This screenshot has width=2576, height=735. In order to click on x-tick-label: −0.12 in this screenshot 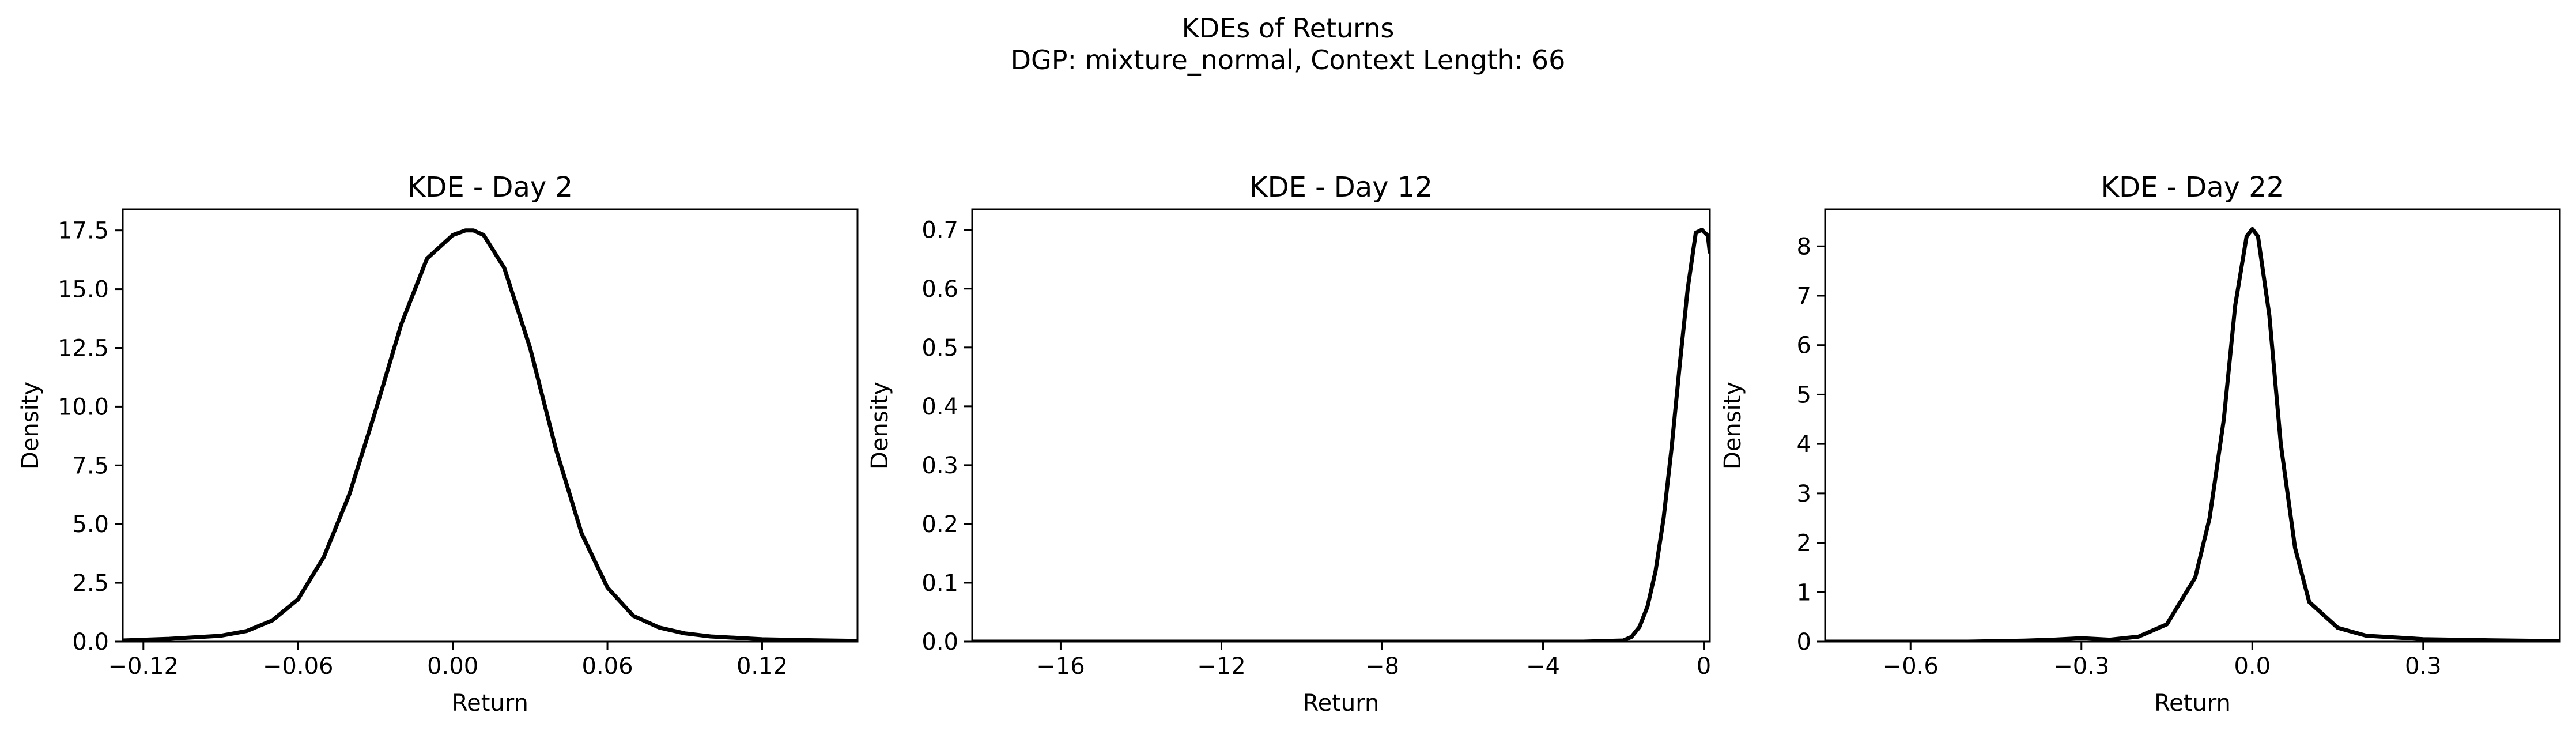, I will do `click(143, 666)`.